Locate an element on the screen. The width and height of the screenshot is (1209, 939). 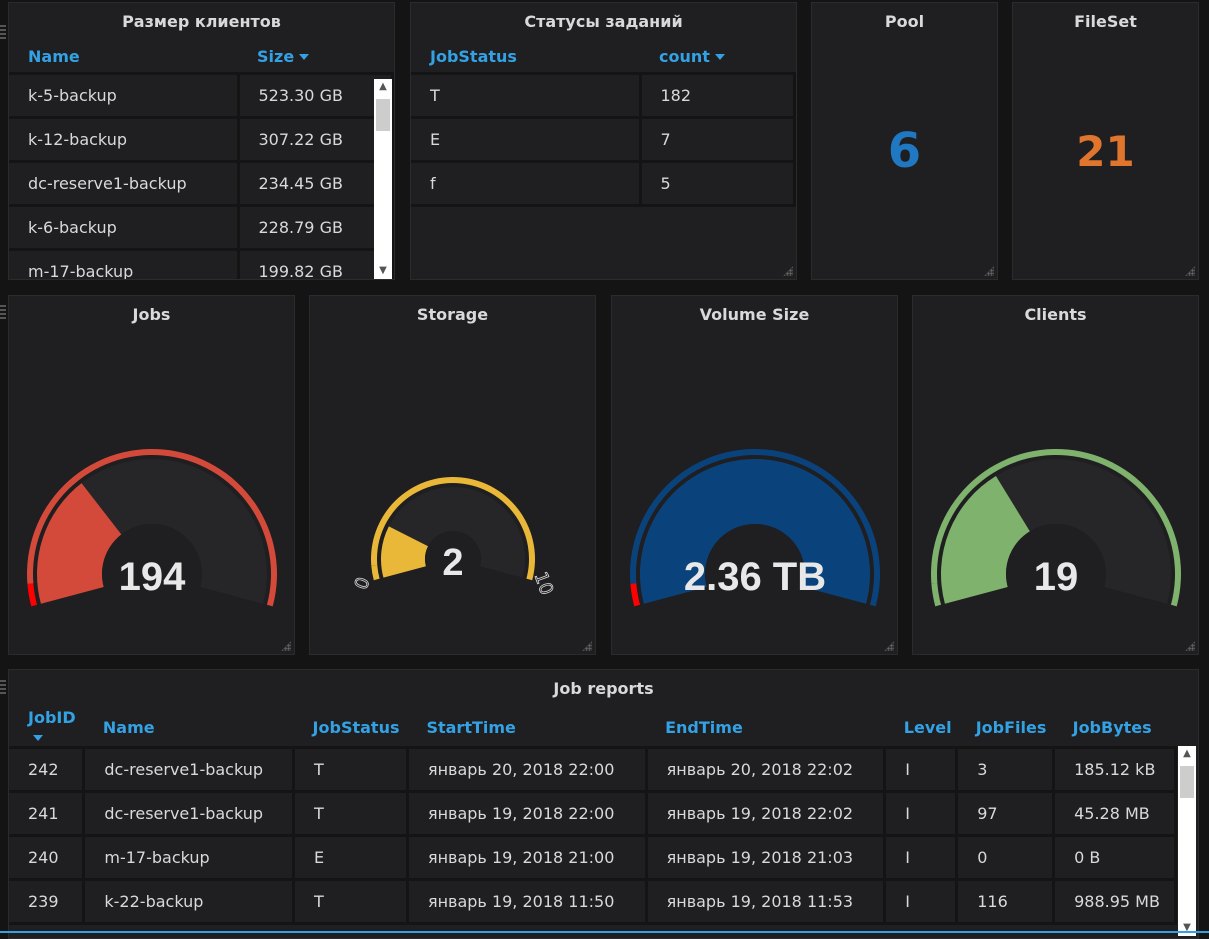
table-row: k-12-backup 307.22 GB is located at coordinates (201, 140).